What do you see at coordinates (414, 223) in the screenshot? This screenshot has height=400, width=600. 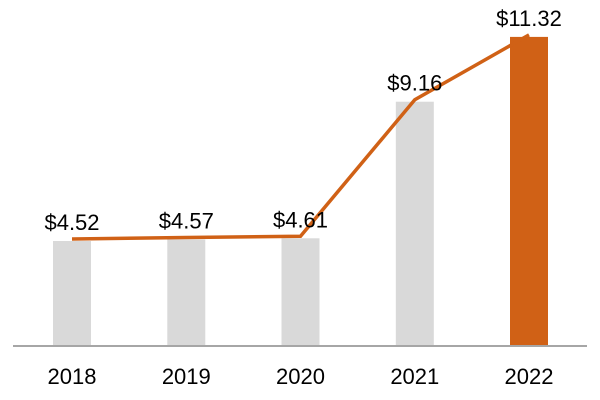 I see `bar-2021` at bounding box center [414, 223].